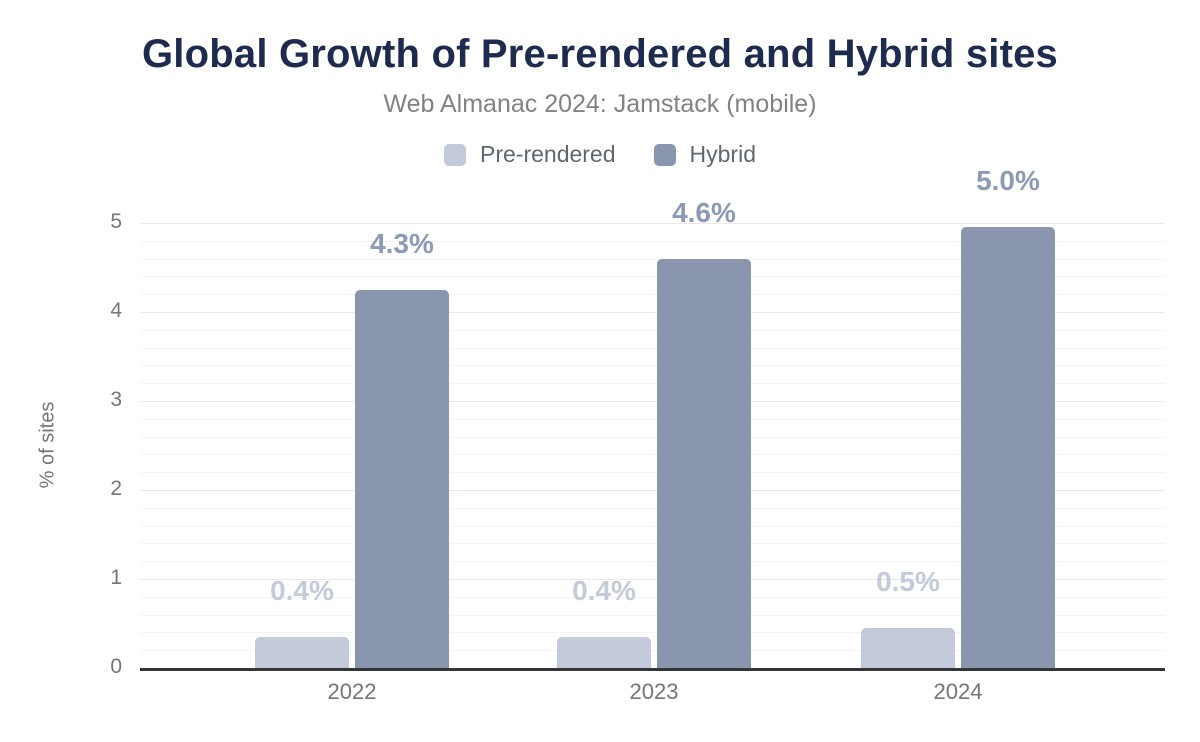 The width and height of the screenshot is (1200, 742). What do you see at coordinates (1008, 180) in the screenshot?
I see `value-label-hybrid-2024: 5.0%` at bounding box center [1008, 180].